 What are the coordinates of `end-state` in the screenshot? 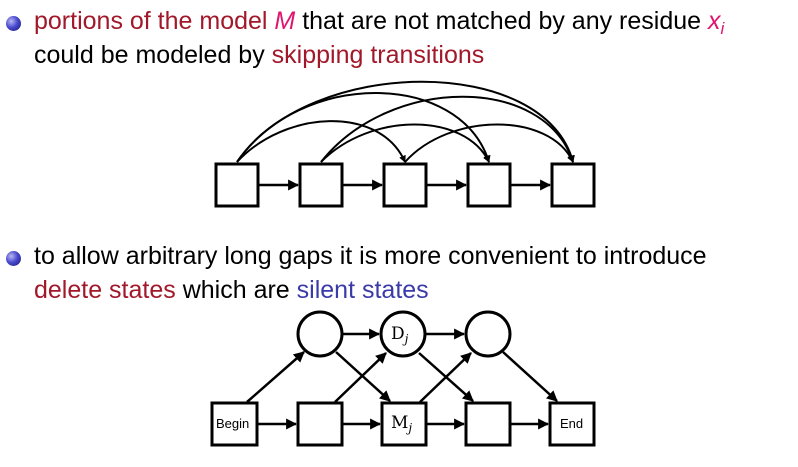 It's located at (572, 424).